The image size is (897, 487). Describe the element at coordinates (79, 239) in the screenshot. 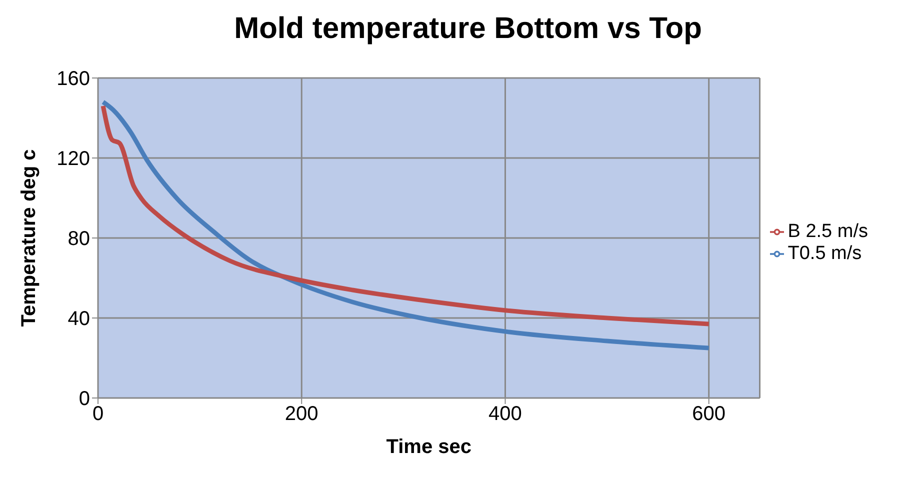

I see `y-tick-label: 80` at that location.